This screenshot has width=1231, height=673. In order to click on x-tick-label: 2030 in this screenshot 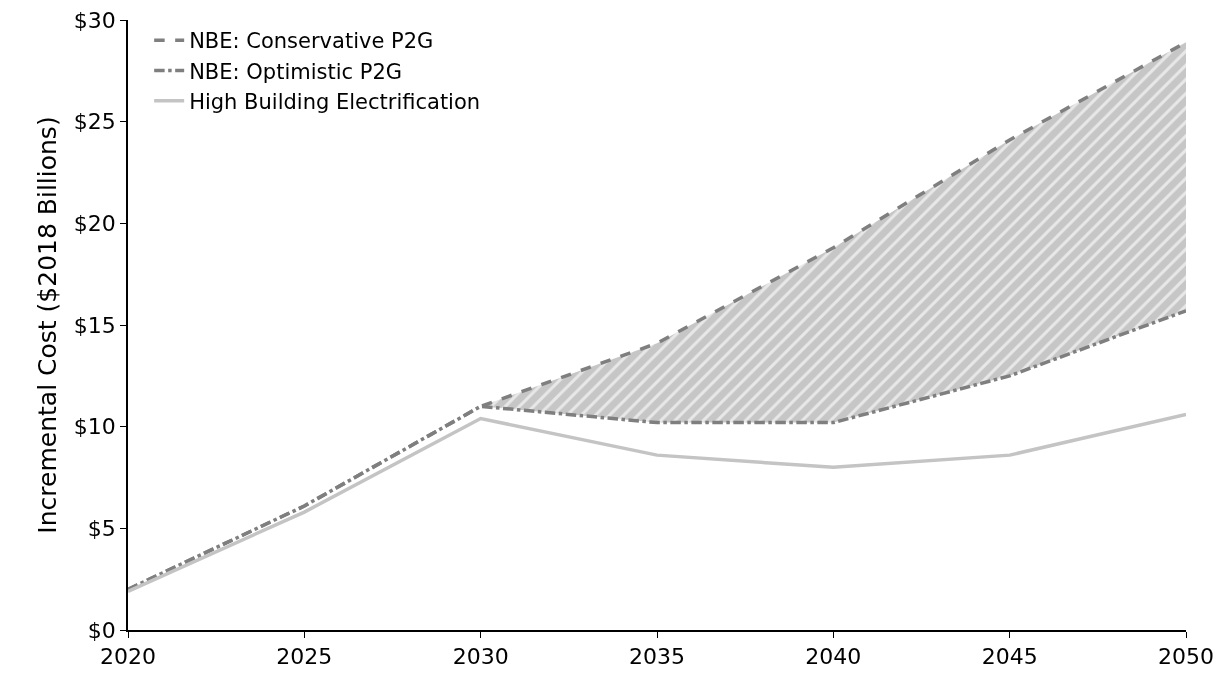, I will do `click(480, 657)`.